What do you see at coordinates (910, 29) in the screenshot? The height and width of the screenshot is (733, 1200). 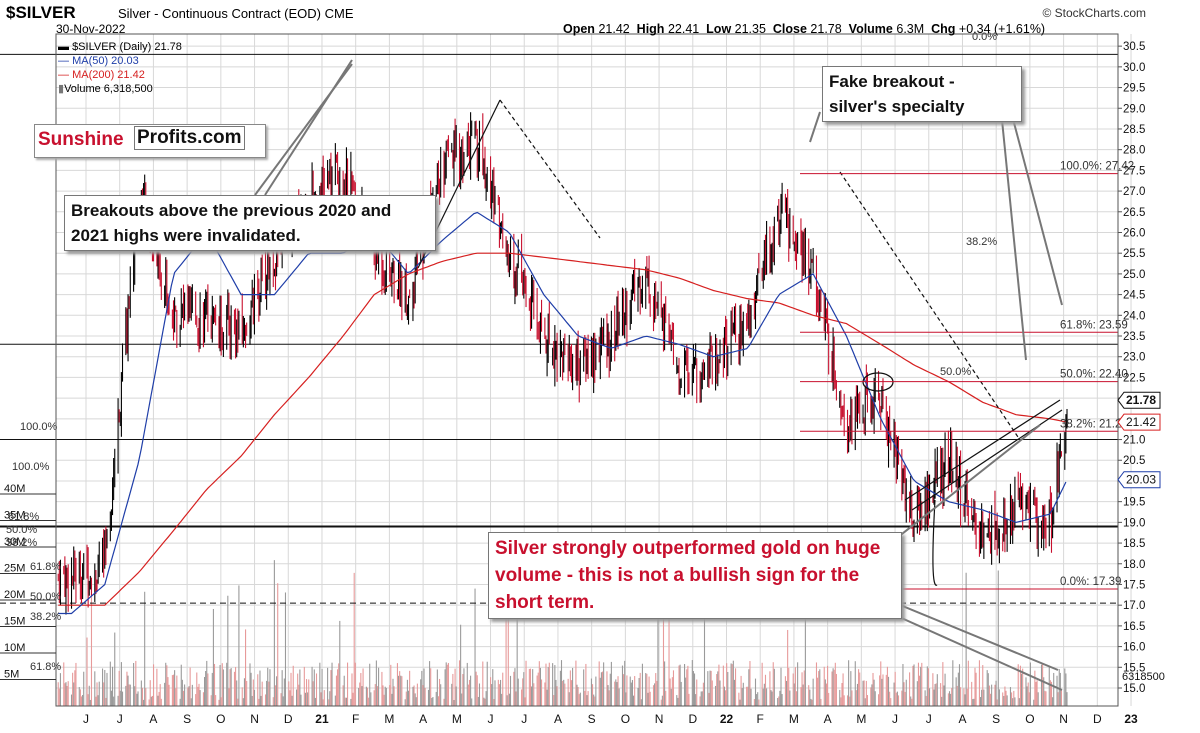 I see `volume-value: 6.3M` at bounding box center [910, 29].